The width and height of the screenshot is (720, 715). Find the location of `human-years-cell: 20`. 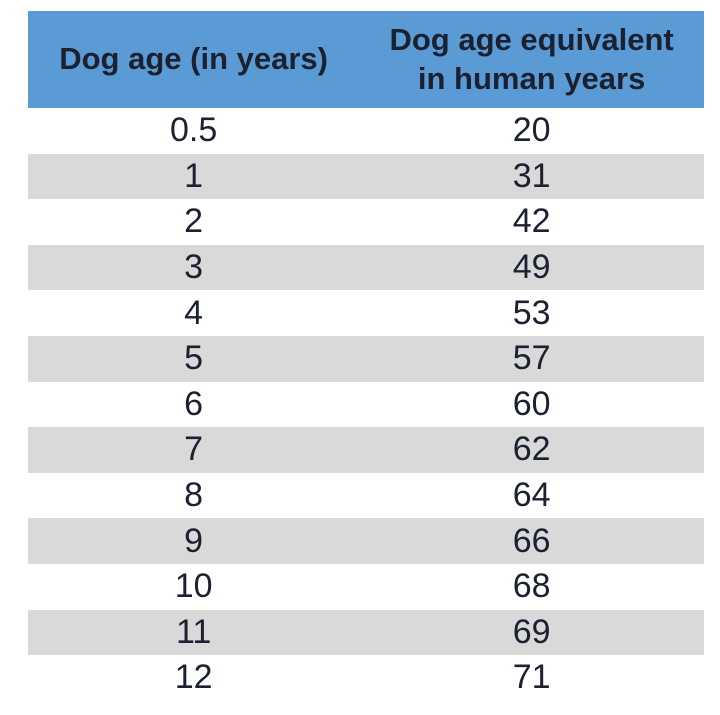

human-years-cell: 20 is located at coordinates (531, 130).